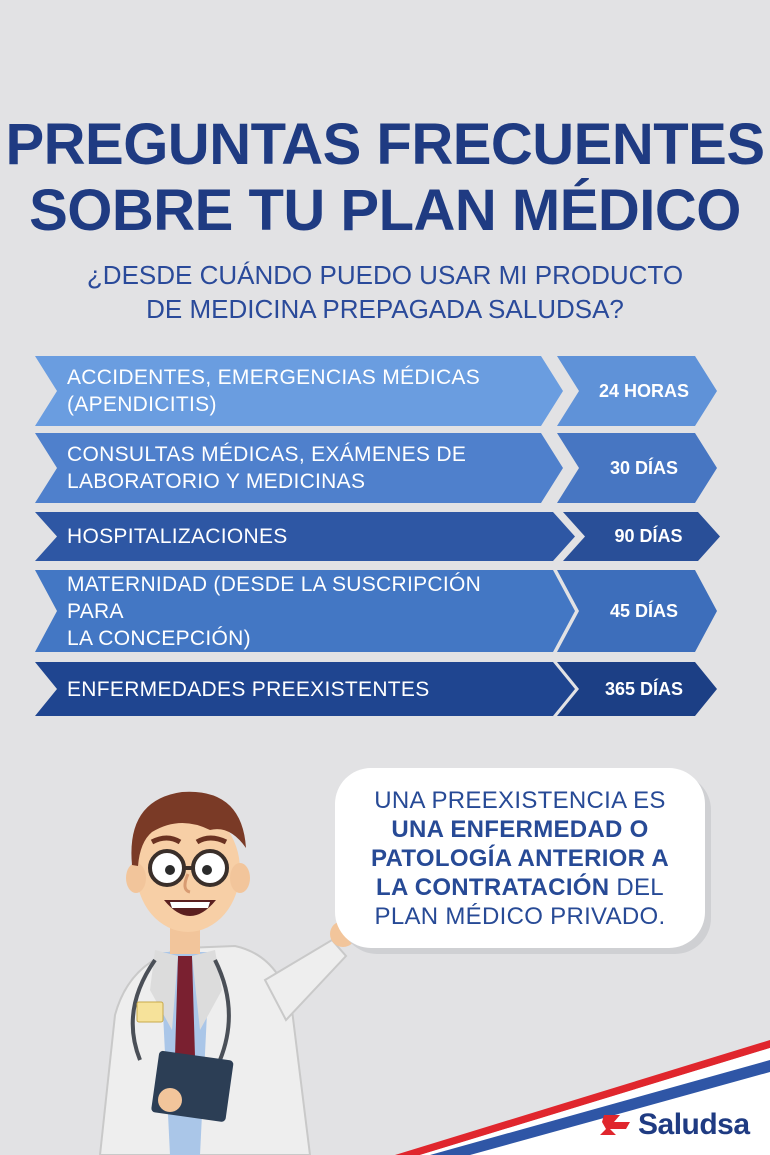 The image size is (770, 1155). What do you see at coordinates (641, 536) in the screenshot?
I see `row-value: 90 DÍAS` at bounding box center [641, 536].